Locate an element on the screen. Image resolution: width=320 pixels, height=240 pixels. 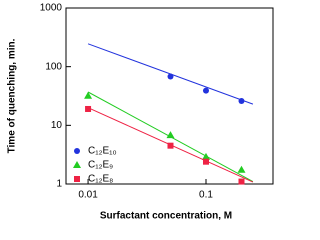
y-tick-label: 100 is located at coordinates (53, 66).